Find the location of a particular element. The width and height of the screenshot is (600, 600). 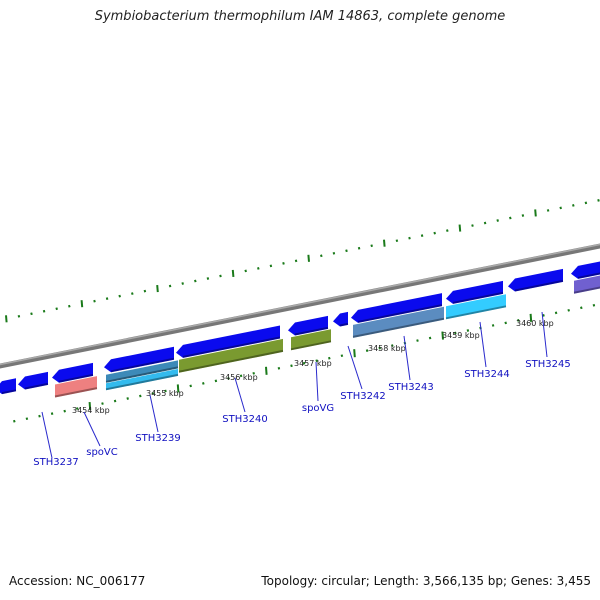

gene-label-spovg: spoVG is located at coordinates (318, 408).